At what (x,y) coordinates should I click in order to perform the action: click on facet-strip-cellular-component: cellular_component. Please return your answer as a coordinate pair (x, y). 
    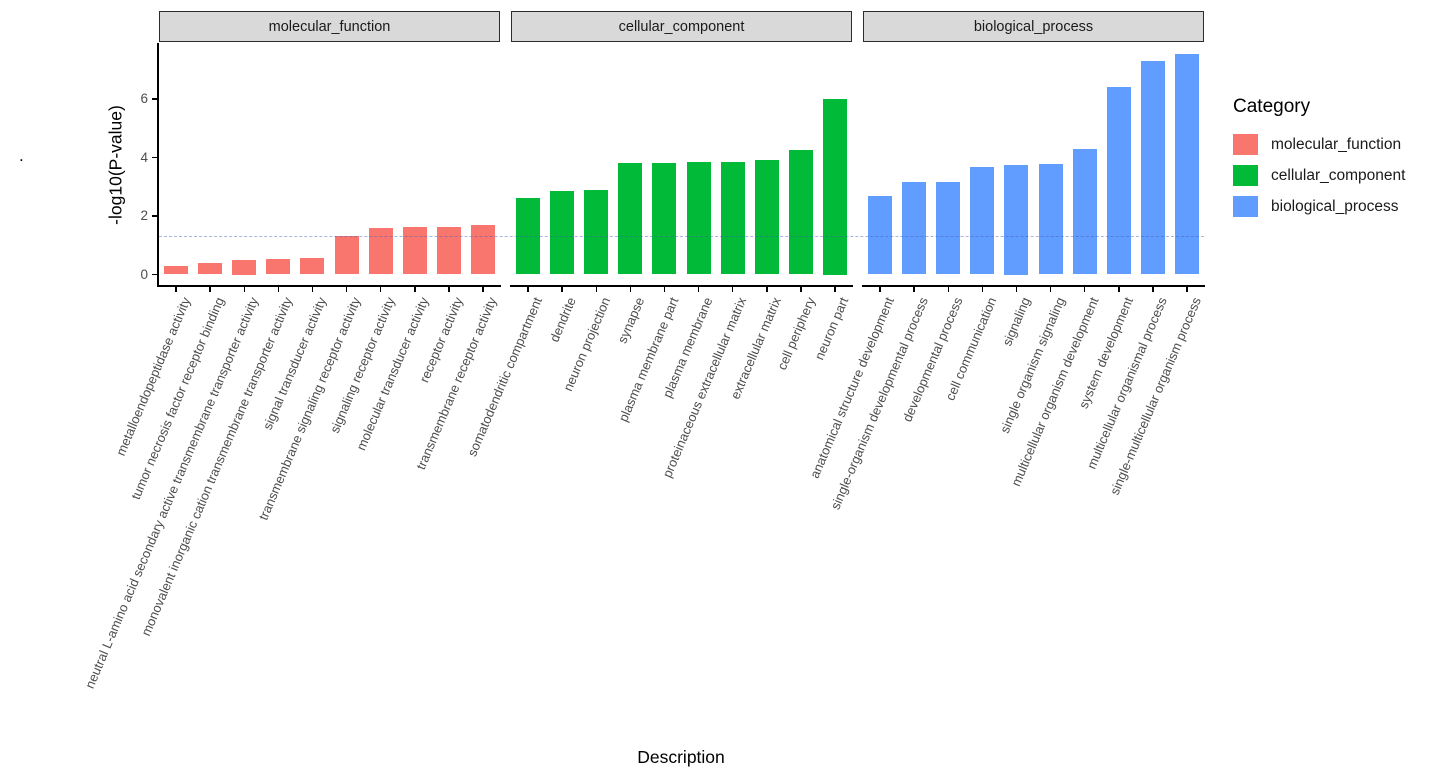
    Looking at the image, I should click on (681, 26).